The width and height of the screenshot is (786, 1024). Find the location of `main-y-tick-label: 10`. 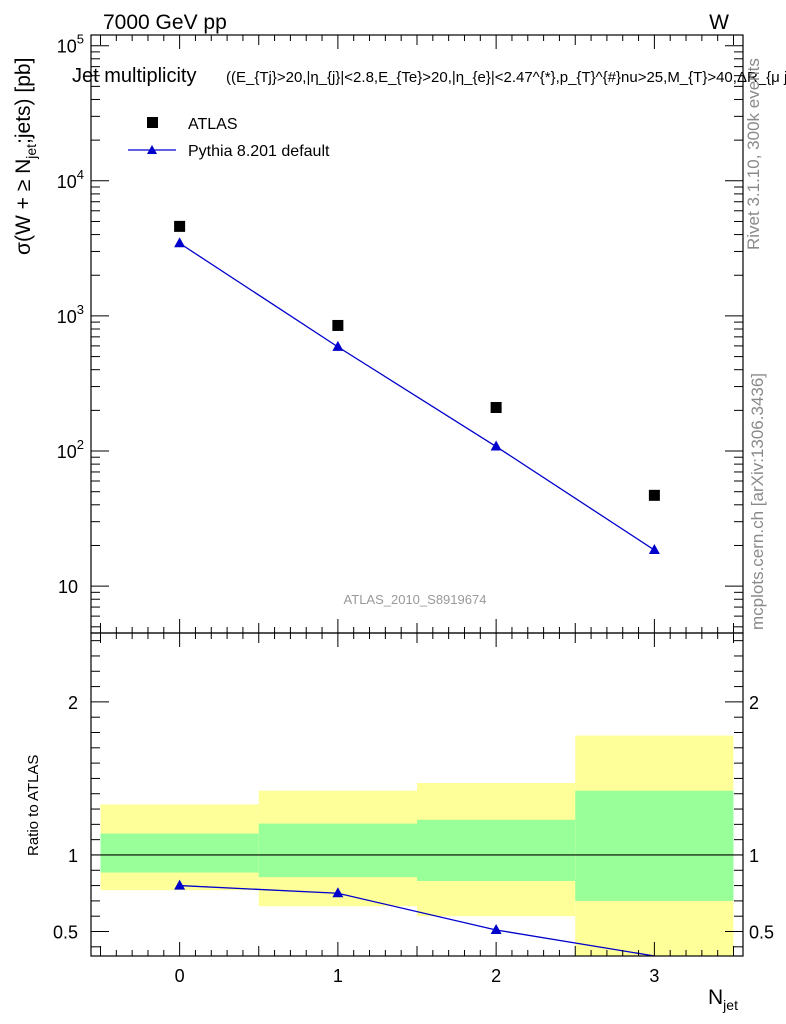

main-y-tick-label: 10 is located at coordinates (68, 587).